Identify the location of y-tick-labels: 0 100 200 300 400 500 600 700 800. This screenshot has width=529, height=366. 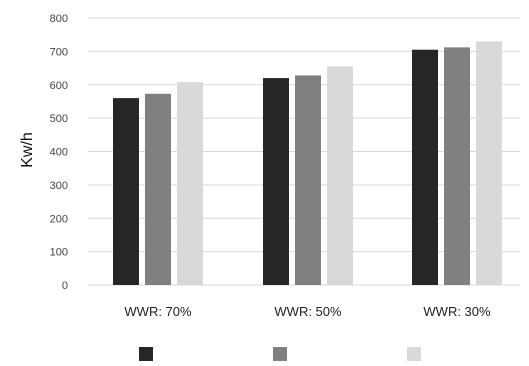
(59, 152).